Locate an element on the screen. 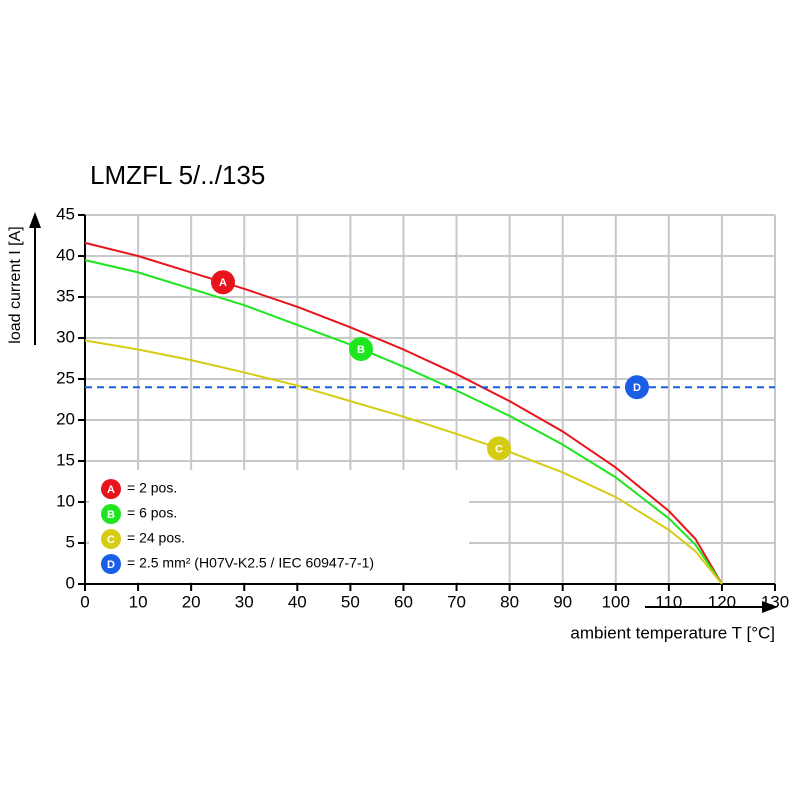 The height and width of the screenshot is (800, 800). x-axis-label: ambient temperature T [°C] is located at coordinates (672, 632).